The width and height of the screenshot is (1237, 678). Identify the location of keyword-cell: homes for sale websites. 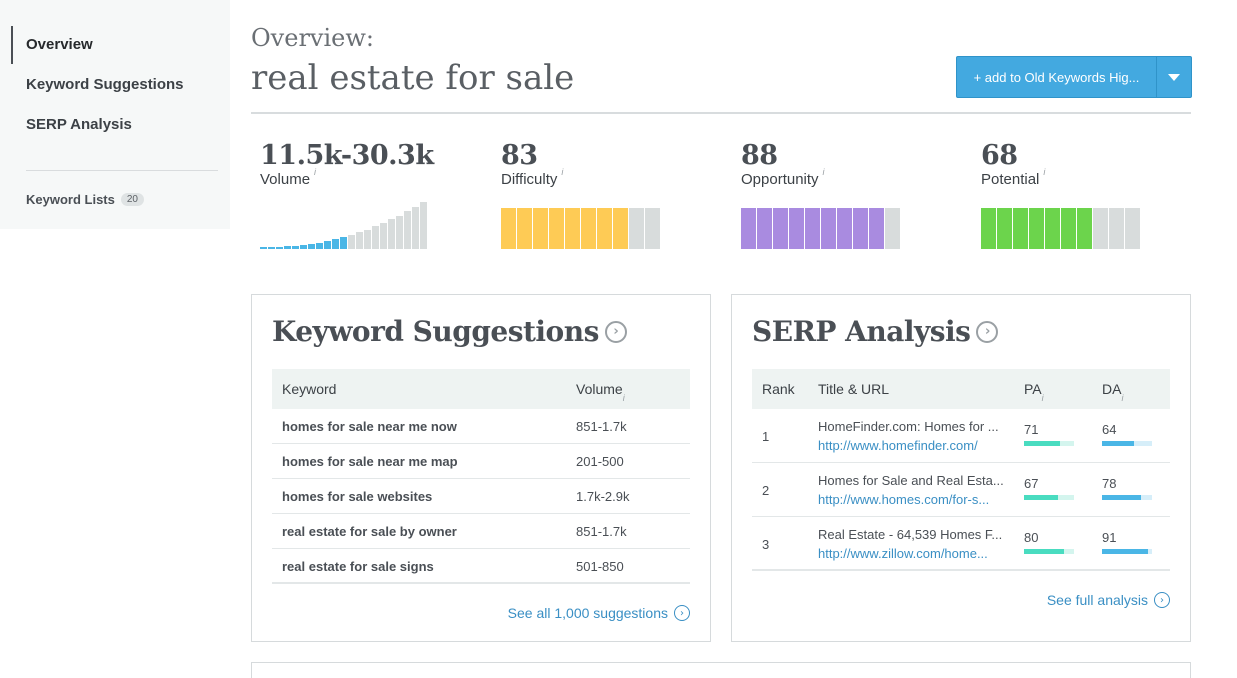
(357, 496).